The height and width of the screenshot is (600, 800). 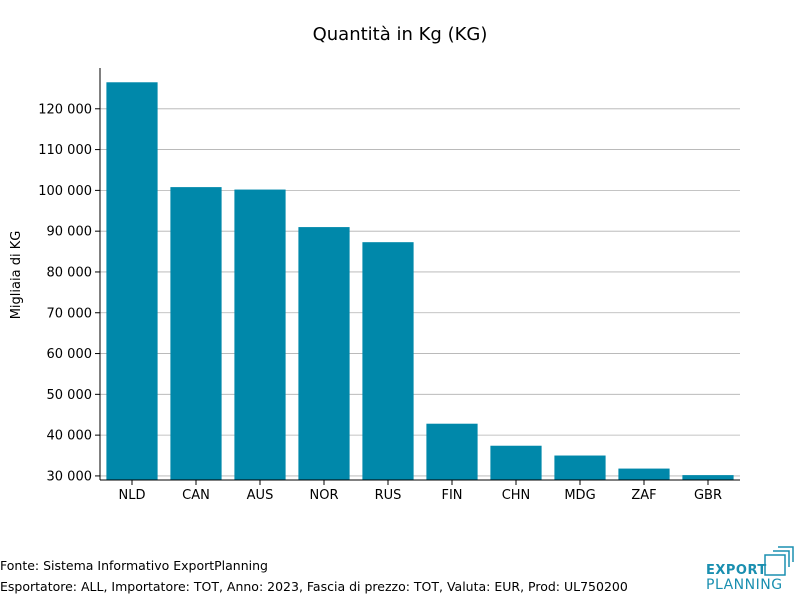 I want to click on bar-aus, so click(x=260, y=334).